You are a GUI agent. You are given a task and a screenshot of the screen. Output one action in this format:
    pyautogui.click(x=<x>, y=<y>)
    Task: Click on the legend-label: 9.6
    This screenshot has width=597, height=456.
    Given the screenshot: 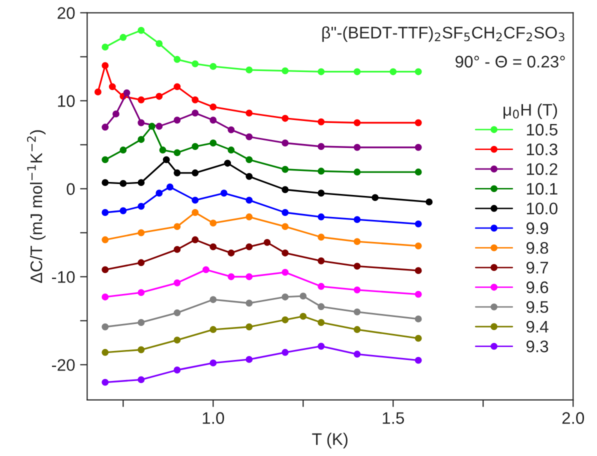 What is the action you would take?
    pyautogui.click(x=537, y=287)
    